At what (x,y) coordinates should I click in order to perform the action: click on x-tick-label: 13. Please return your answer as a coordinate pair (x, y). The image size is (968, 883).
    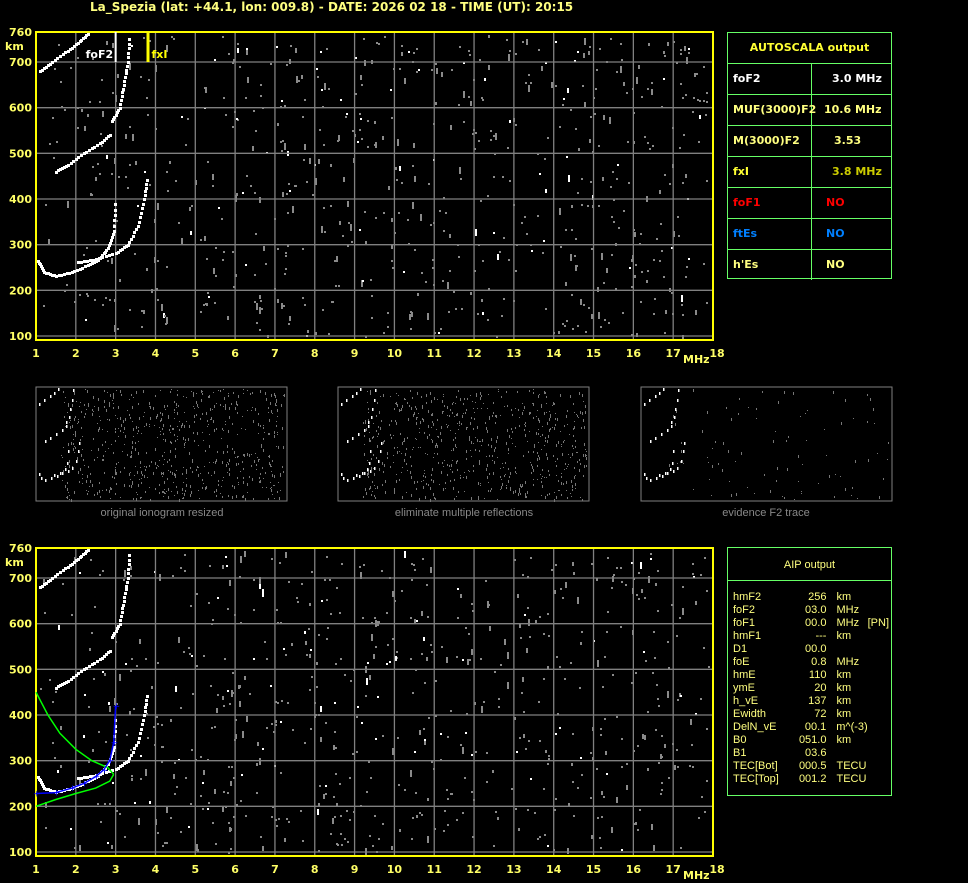
    Looking at the image, I should click on (513, 353).